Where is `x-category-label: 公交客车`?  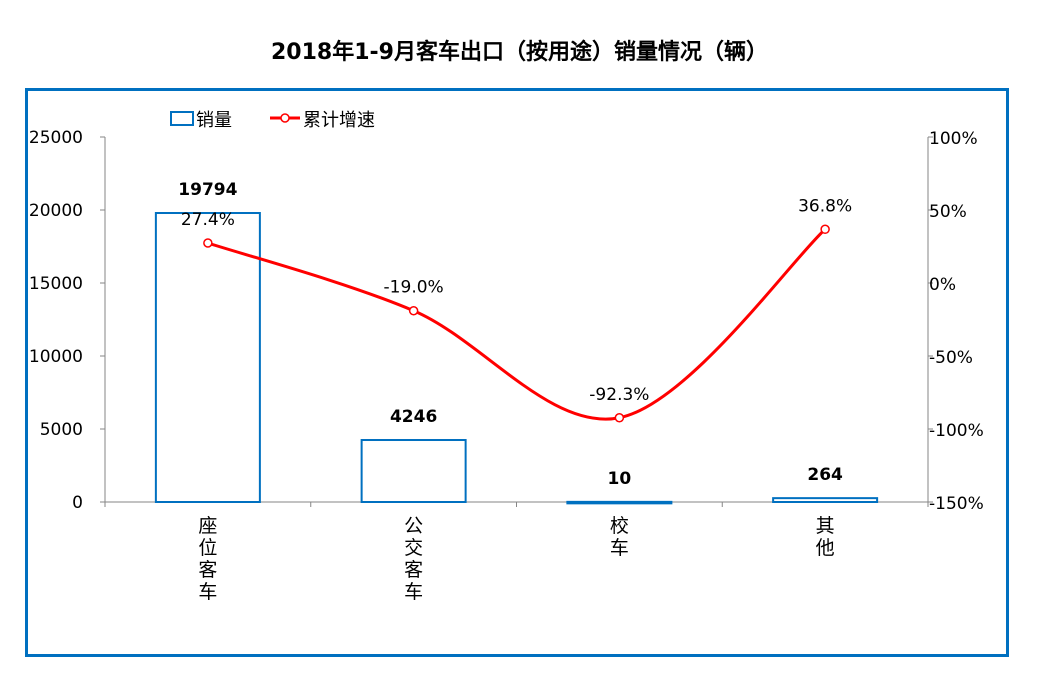
x-category-label: 公交客车 is located at coordinates (413, 559).